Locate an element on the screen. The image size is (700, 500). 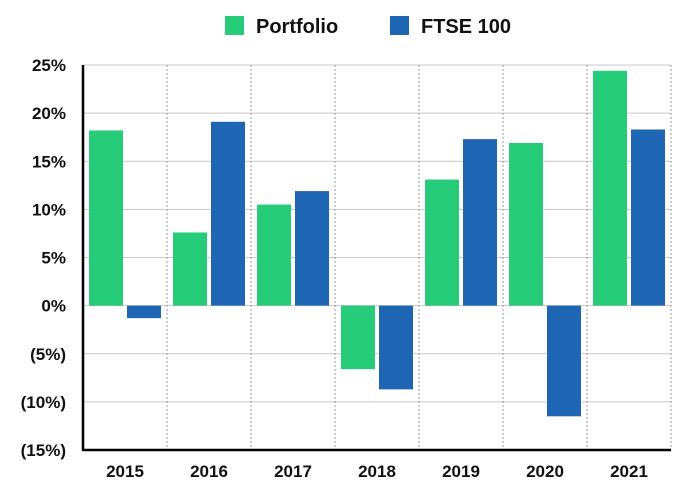
bar-ftse-100-2019 is located at coordinates (480, 222).